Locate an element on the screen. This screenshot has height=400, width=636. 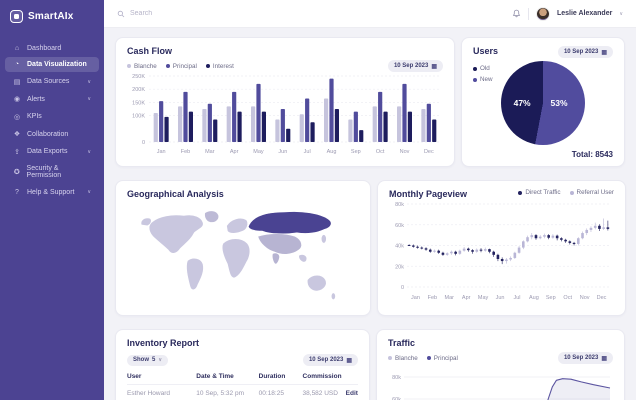
legend-item-new: New is located at coordinates (483, 79).